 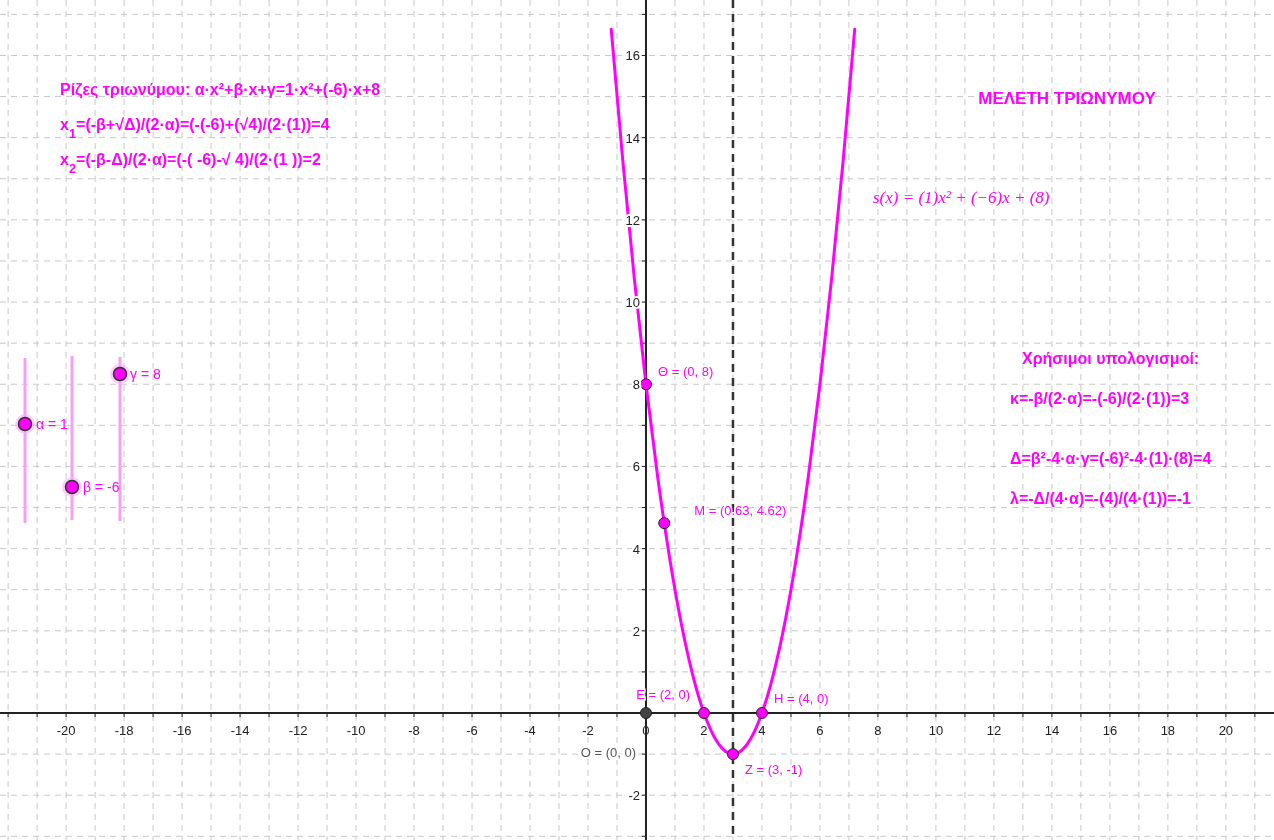 I want to click on x-tick-label: 6, so click(x=820, y=731).